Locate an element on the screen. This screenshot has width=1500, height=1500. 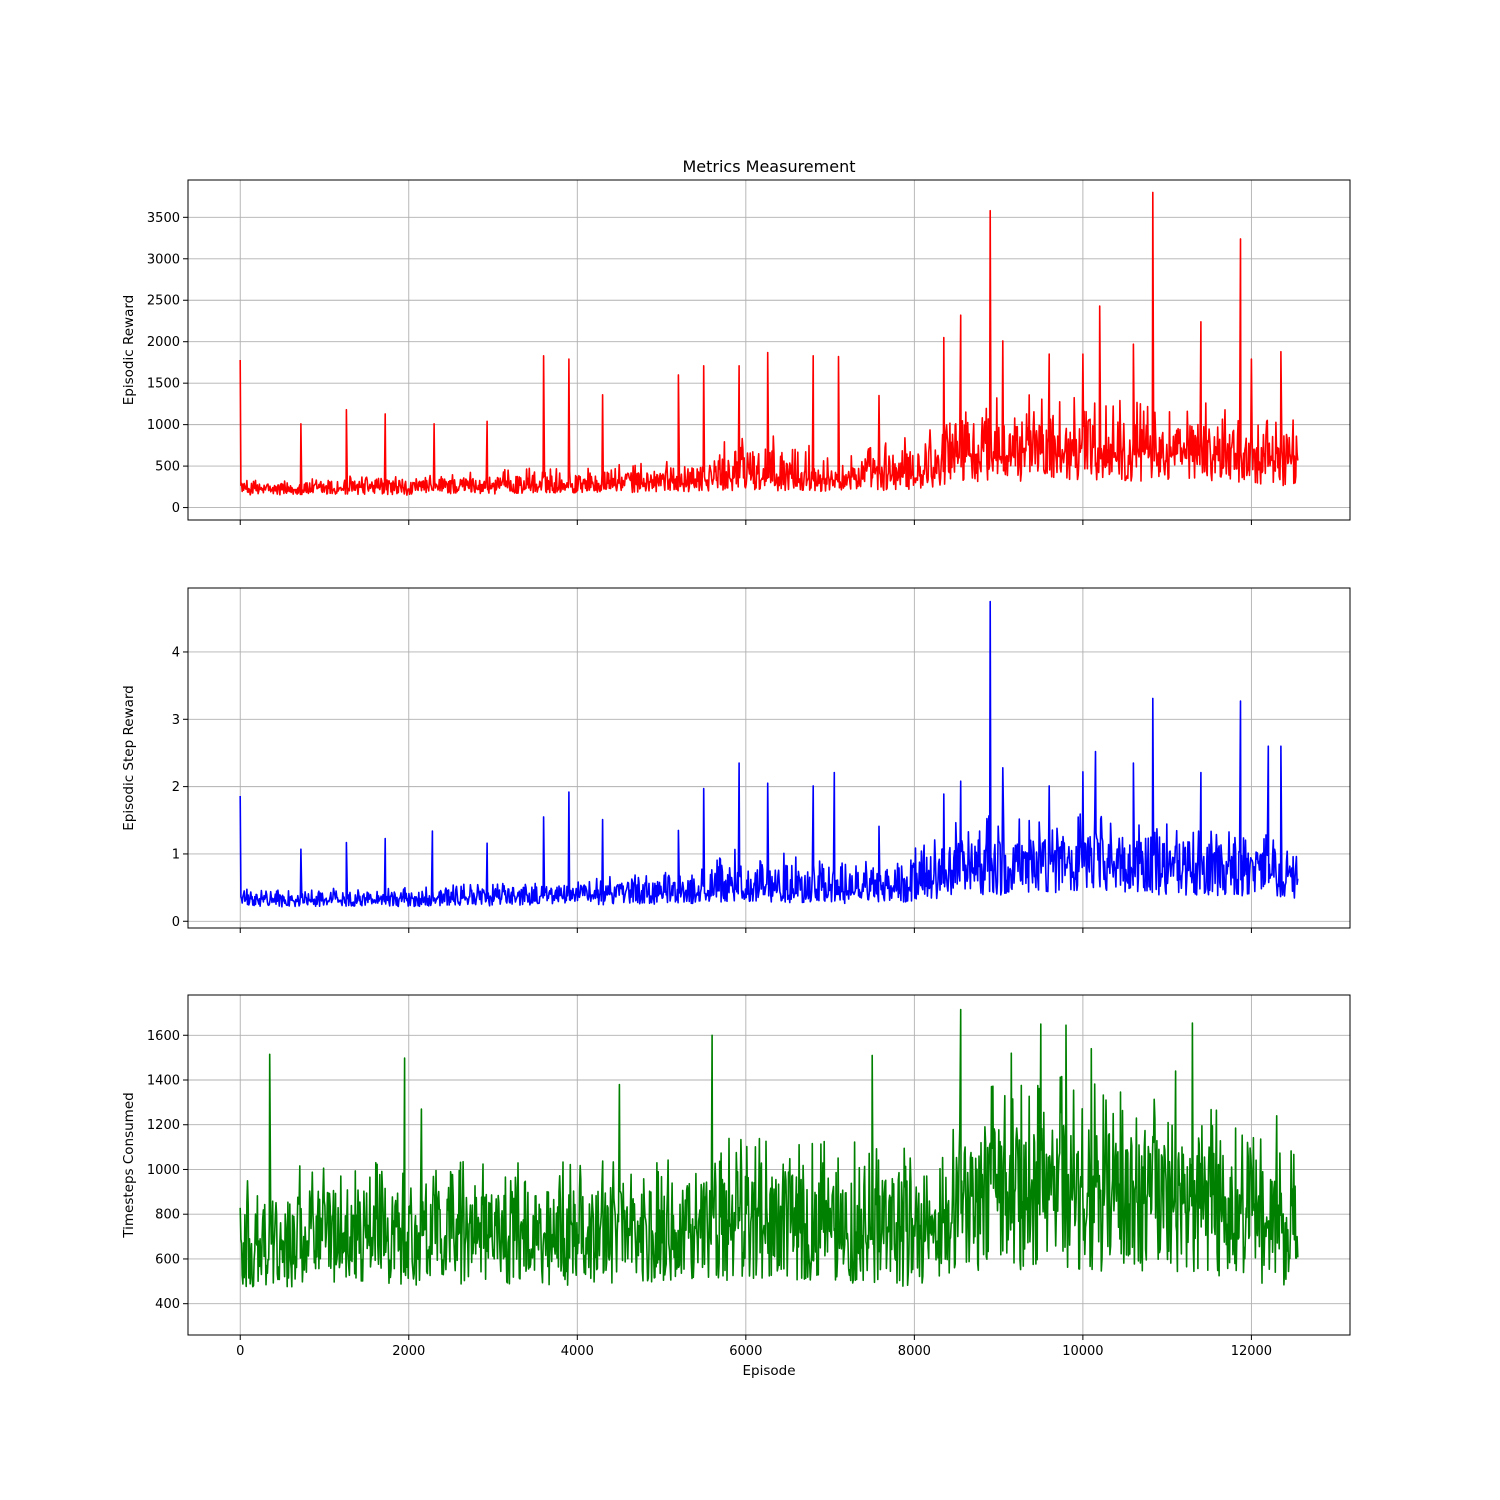
x-tick-label: 6000 is located at coordinates (745, 1351).